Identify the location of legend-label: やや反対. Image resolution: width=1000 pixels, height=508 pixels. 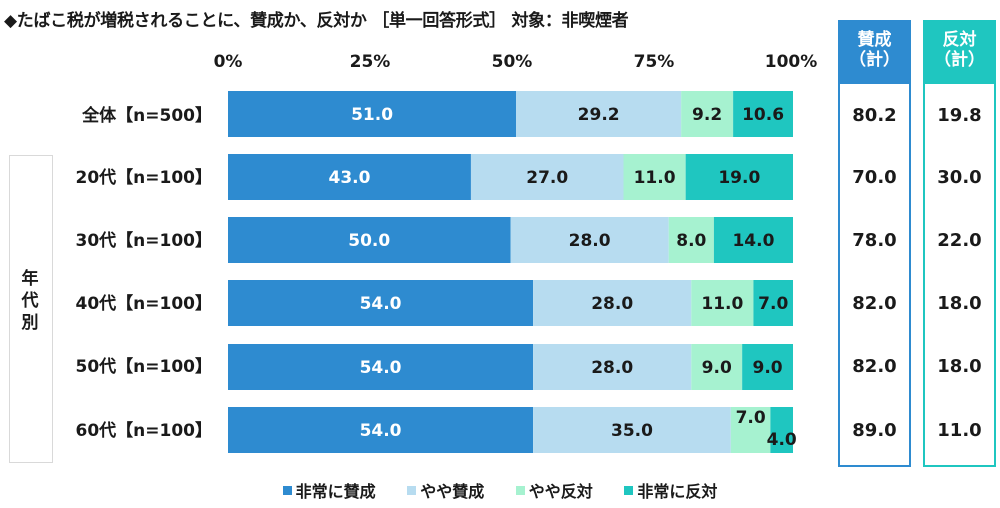
(560, 491).